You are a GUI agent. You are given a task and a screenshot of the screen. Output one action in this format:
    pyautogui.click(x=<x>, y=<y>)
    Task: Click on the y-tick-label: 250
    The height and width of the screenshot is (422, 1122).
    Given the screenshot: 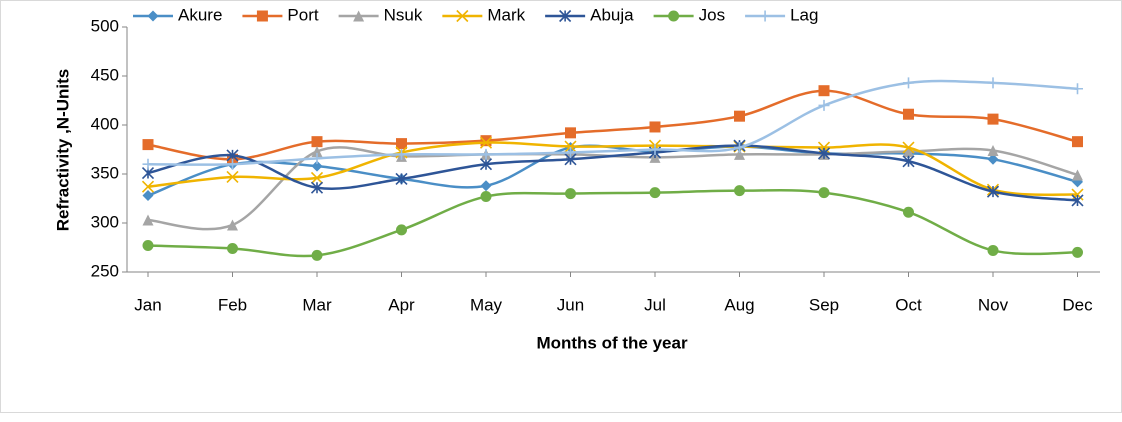 What is the action you would take?
    pyautogui.click(x=105, y=270)
    